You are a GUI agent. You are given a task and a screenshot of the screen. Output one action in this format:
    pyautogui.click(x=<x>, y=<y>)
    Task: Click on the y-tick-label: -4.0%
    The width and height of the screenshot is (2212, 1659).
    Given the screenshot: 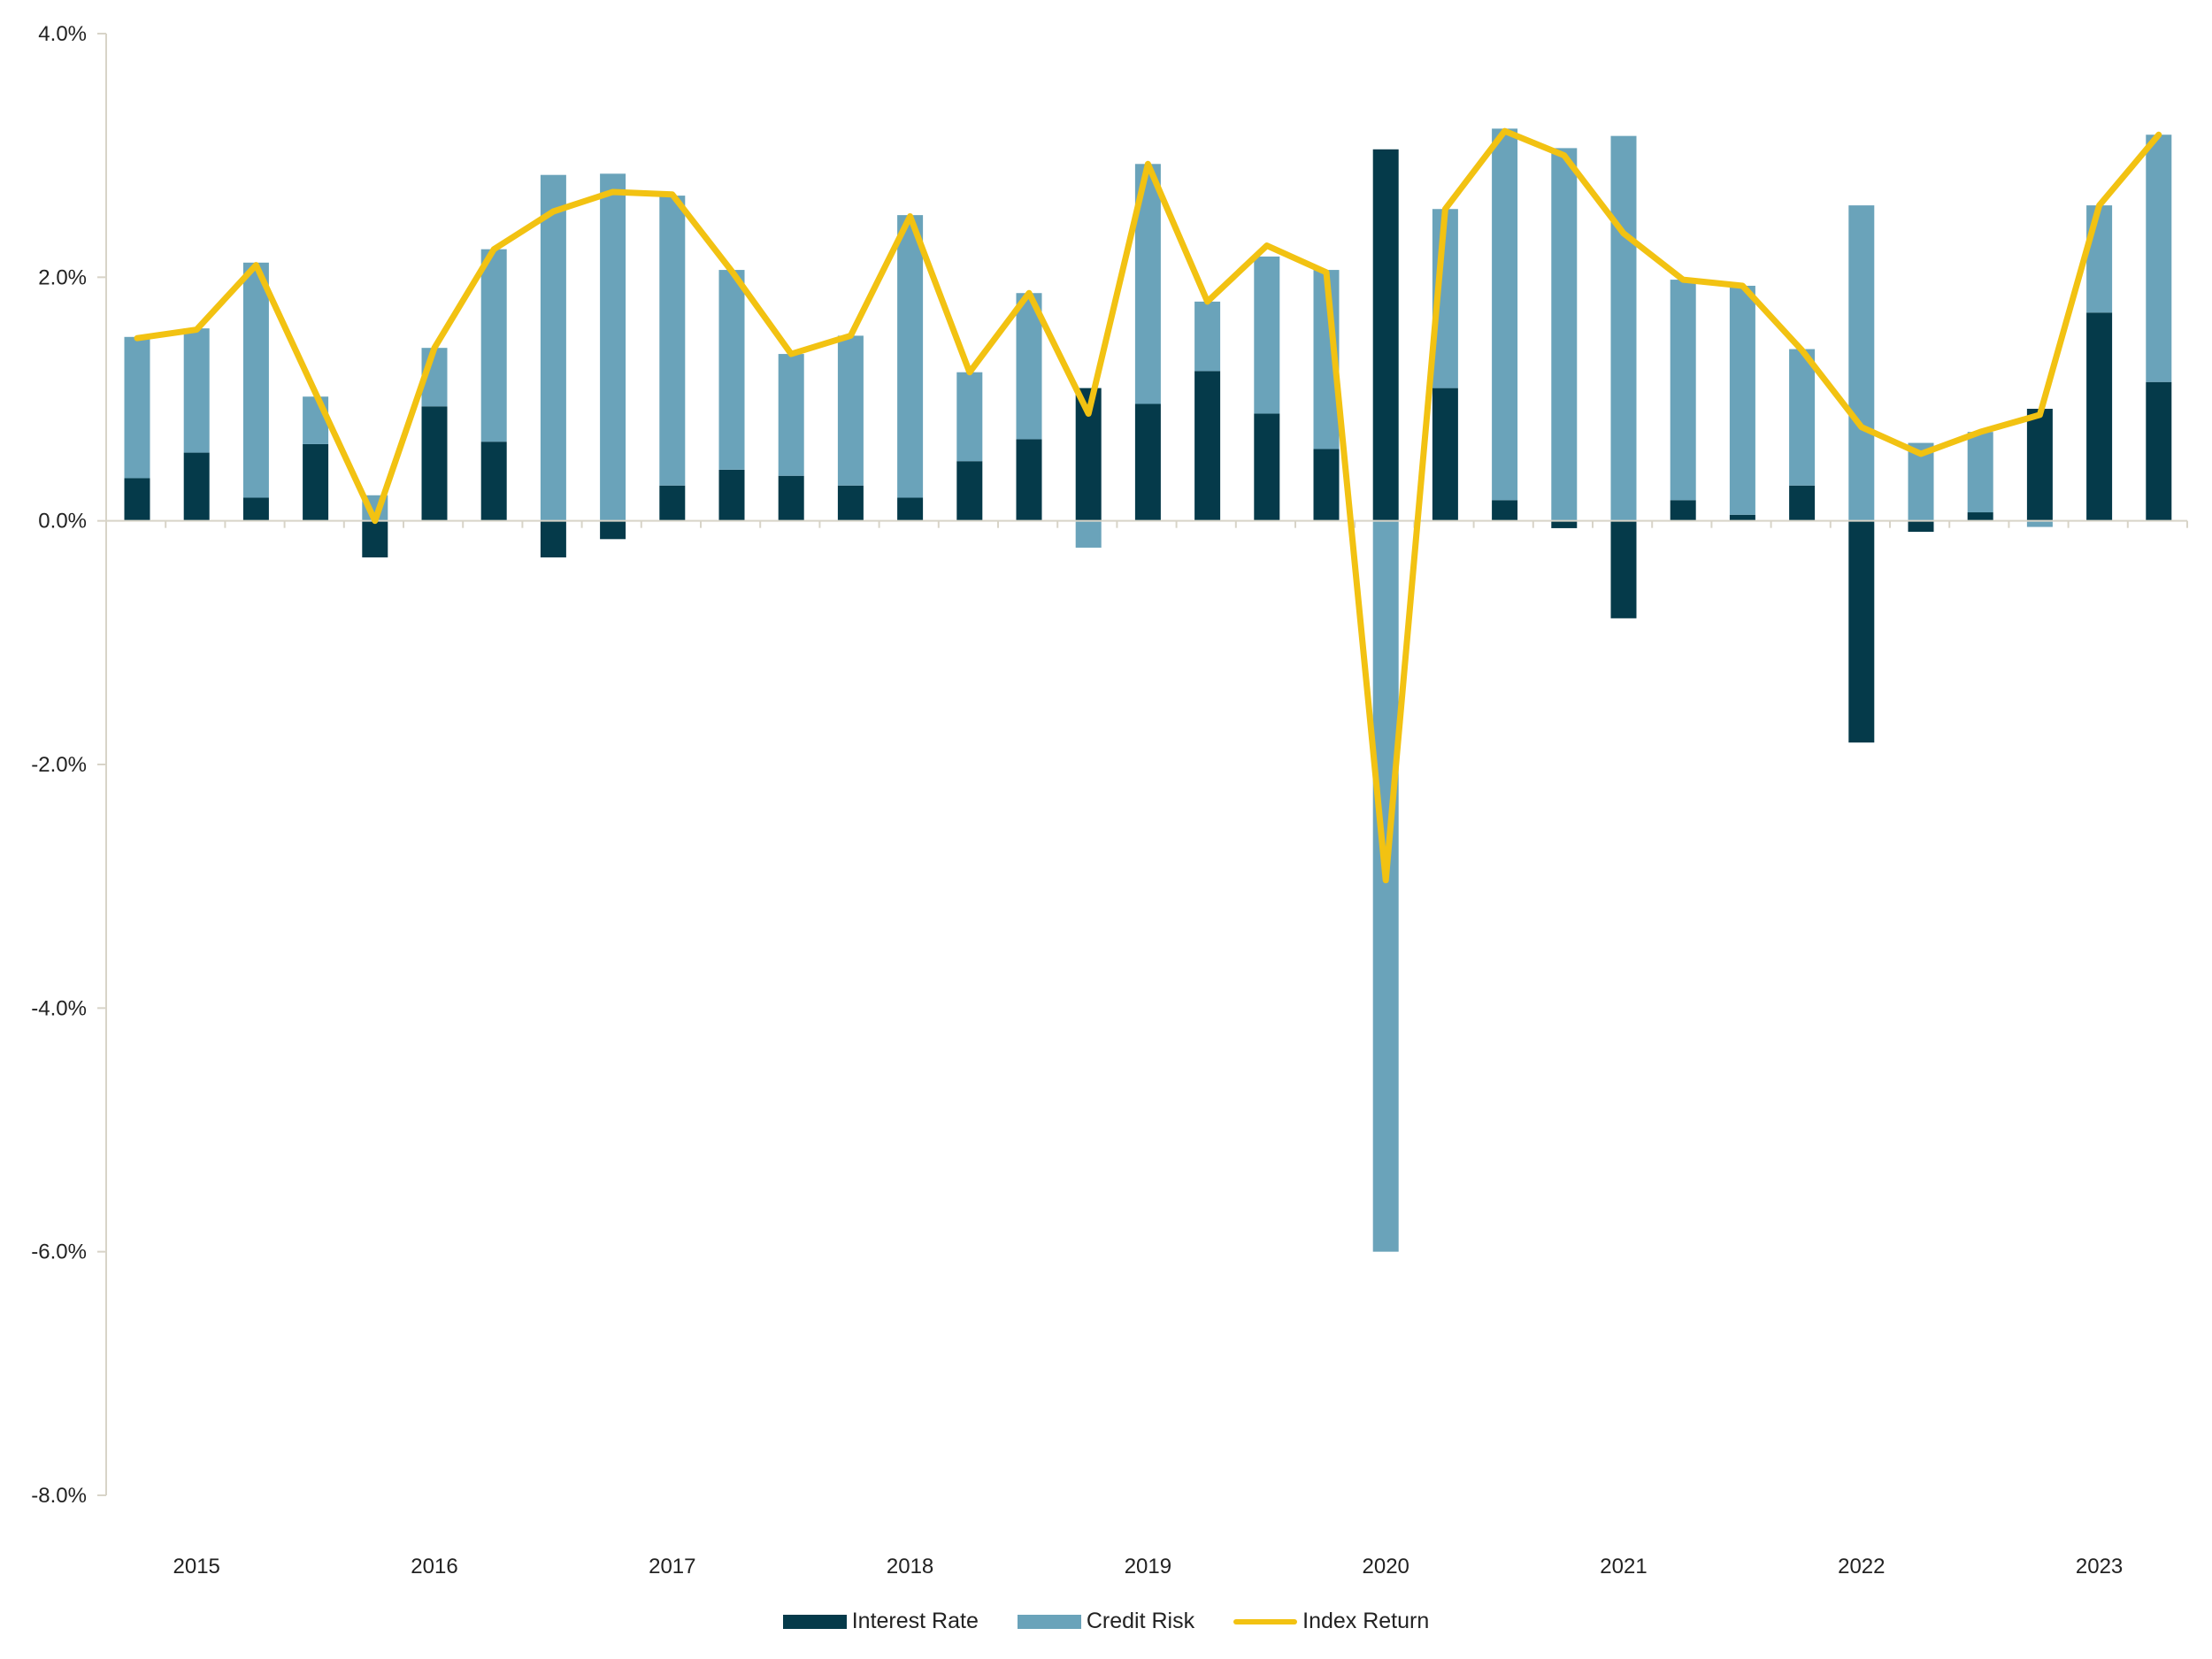 What is the action you would take?
    pyautogui.click(x=59, y=1008)
    